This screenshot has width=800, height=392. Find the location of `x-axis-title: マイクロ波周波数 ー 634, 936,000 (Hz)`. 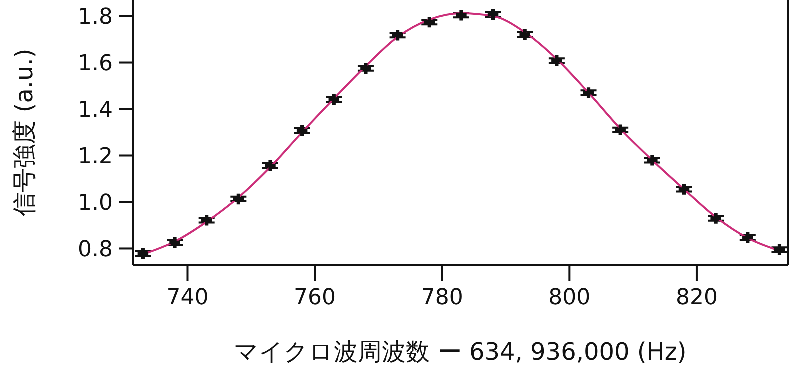

x-axis-title: マイクロ波周波数 ー 634, 936,000 (Hz) is located at coordinates (460, 352).